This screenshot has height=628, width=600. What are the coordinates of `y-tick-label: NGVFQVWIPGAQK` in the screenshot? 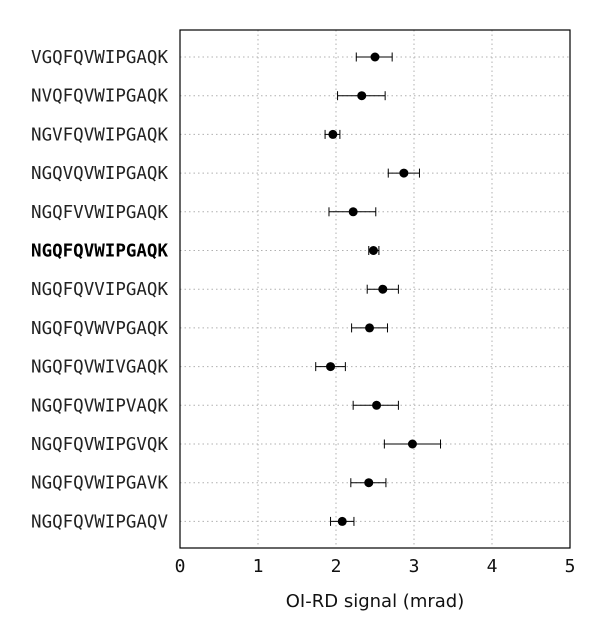 It's located at (99, 135).